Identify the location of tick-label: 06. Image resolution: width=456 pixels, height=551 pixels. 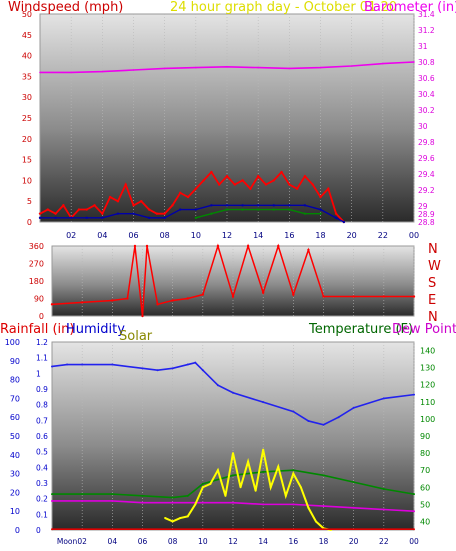
(133, 235).